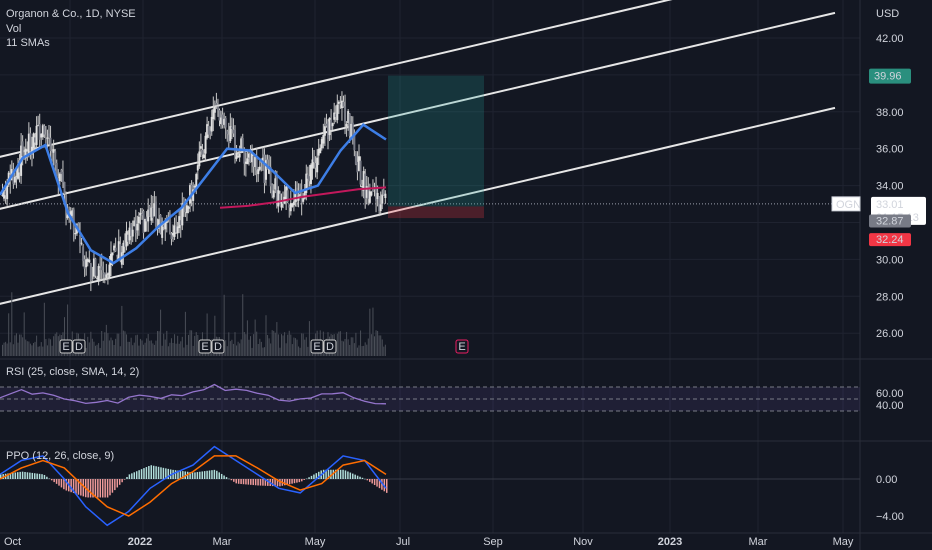 This screenshot has height=550, width=932. Describe the element at coordinates (303, 197) in the screenshot. I see `sma-slow-line` at that location.